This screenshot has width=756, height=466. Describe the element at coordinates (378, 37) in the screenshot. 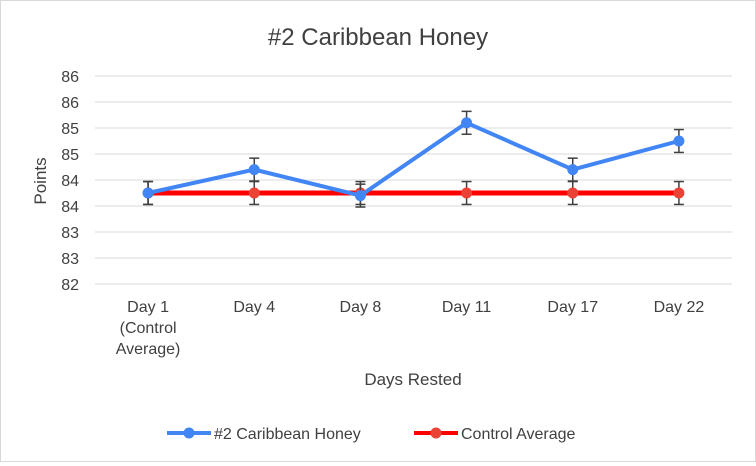

I see `chart-title: #2 Caribbean Honey` at that location.